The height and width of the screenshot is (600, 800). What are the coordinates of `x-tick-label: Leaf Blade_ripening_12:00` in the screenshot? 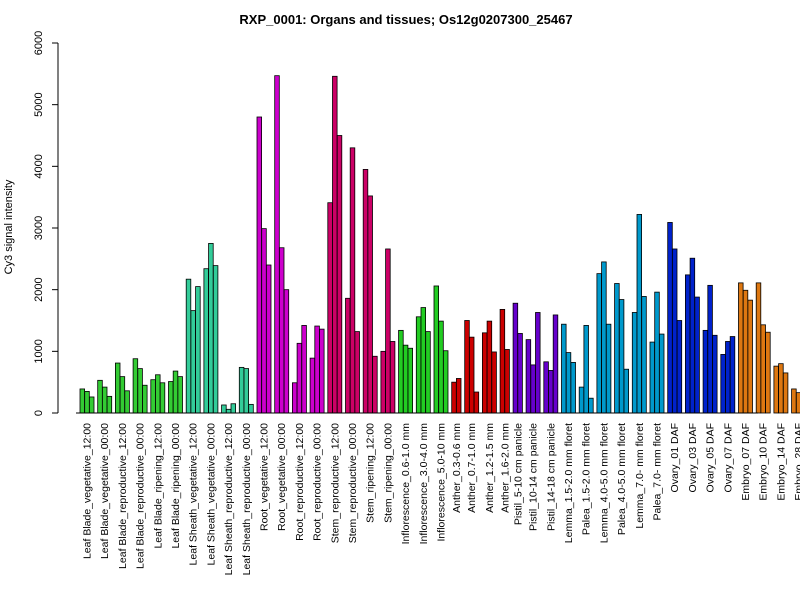 It's located at (158, 486).